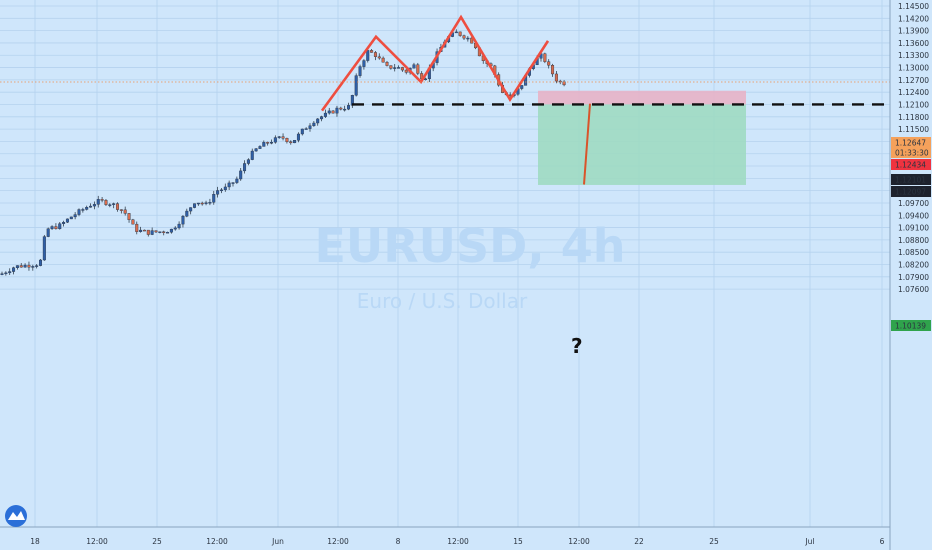 This screenshot has height=550, width=932. Describe the element at coordinates (639, 541) in the screenshot. I see `x-tick-label: 22` at that location.